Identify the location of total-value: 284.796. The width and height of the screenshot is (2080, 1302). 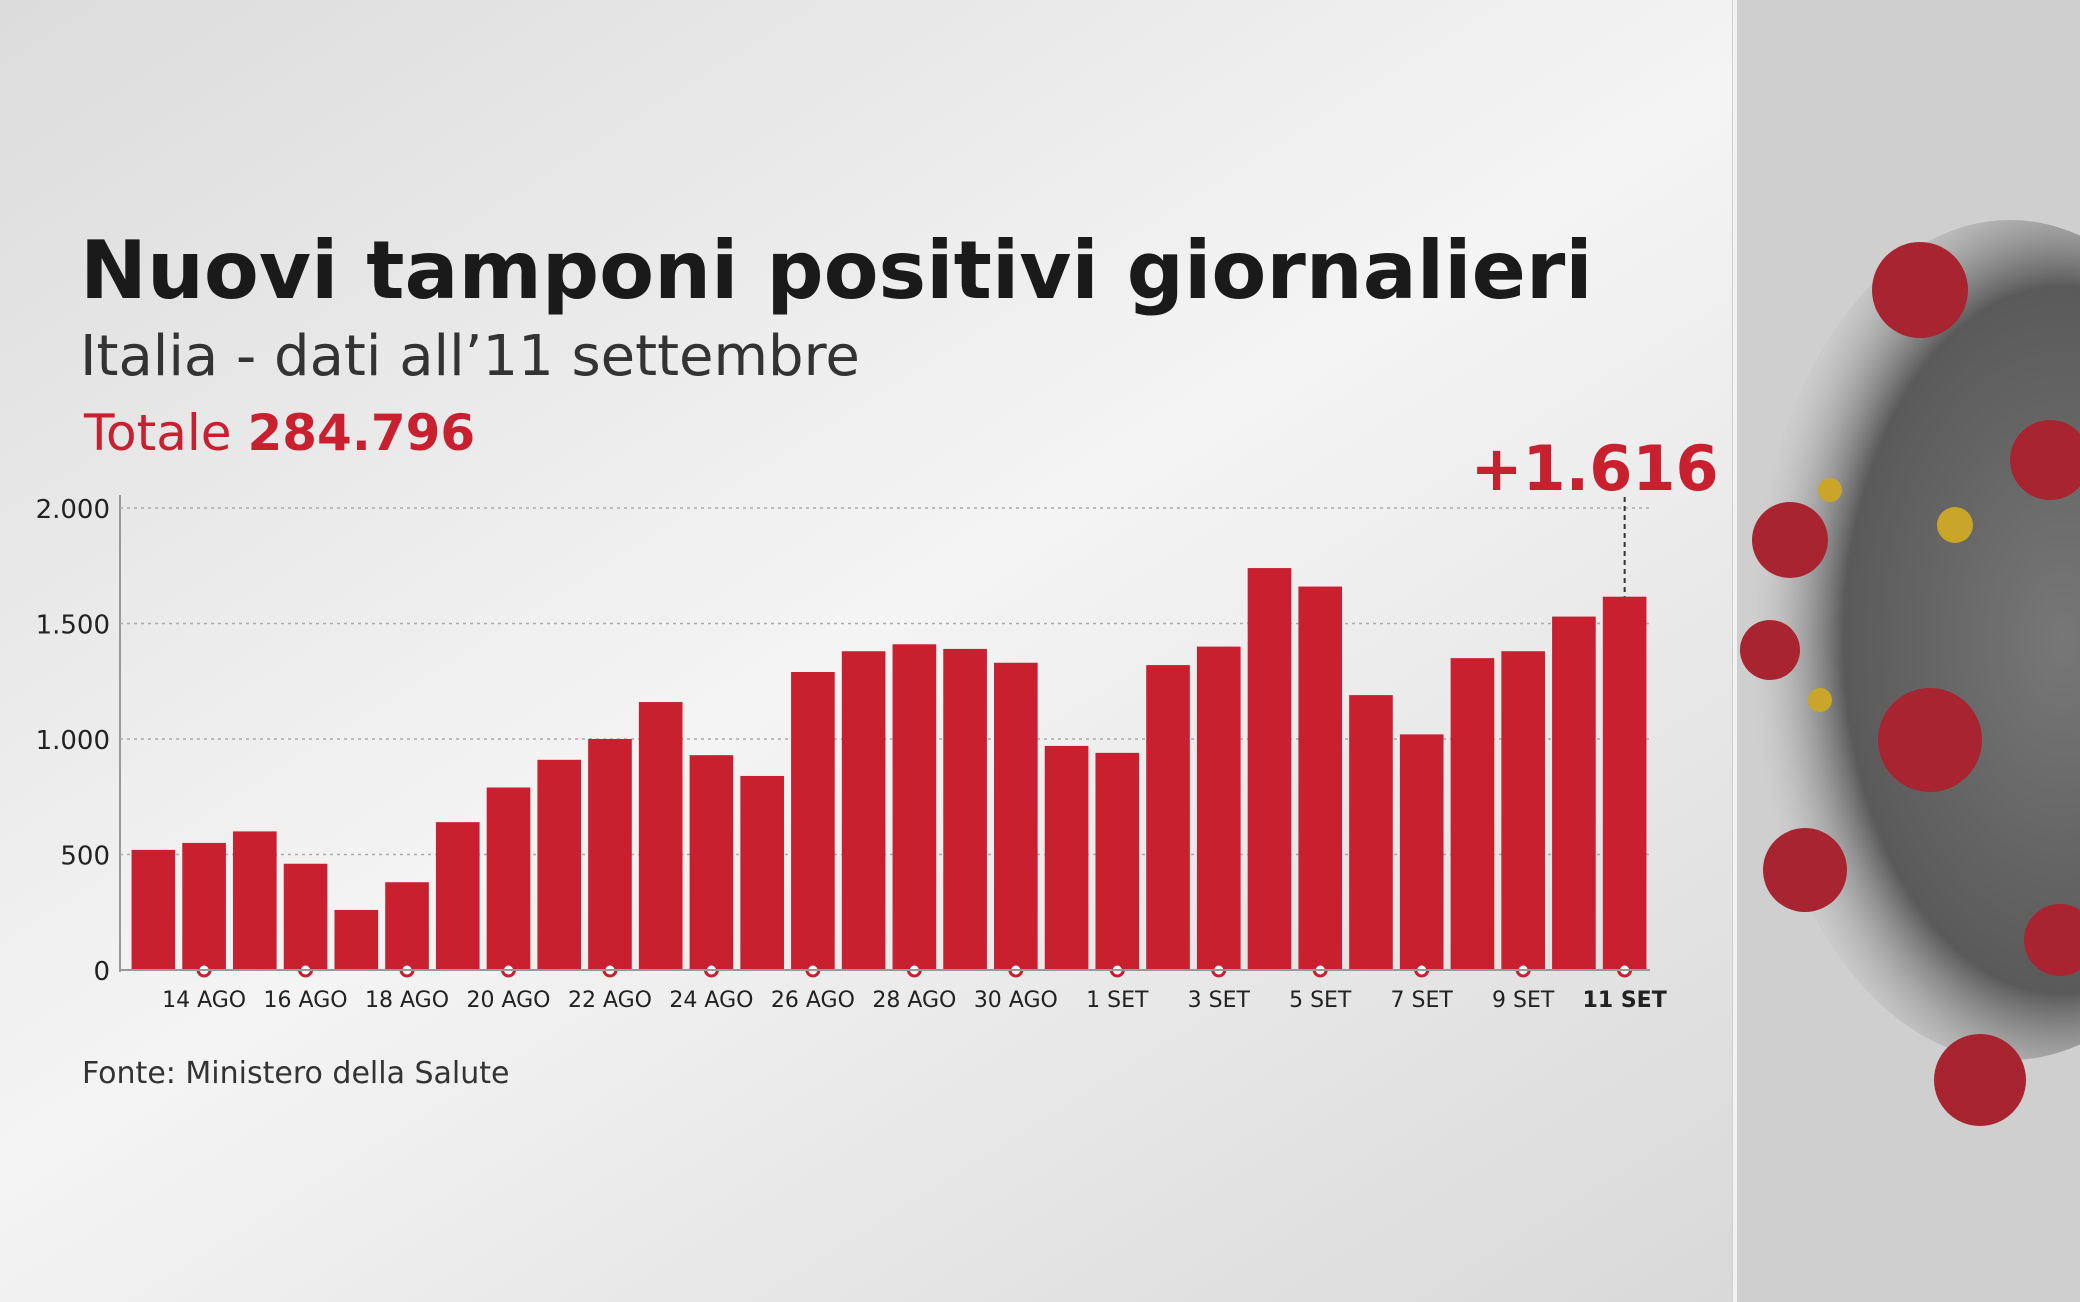
(361, 433).